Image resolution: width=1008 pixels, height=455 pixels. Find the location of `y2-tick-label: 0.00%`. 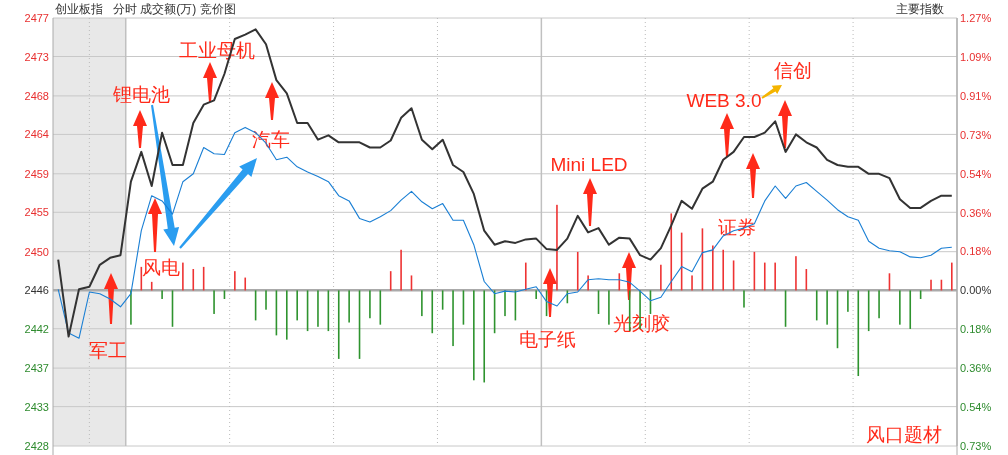

y2-tick-label: 0.00% is located at coordinates (976, 290).